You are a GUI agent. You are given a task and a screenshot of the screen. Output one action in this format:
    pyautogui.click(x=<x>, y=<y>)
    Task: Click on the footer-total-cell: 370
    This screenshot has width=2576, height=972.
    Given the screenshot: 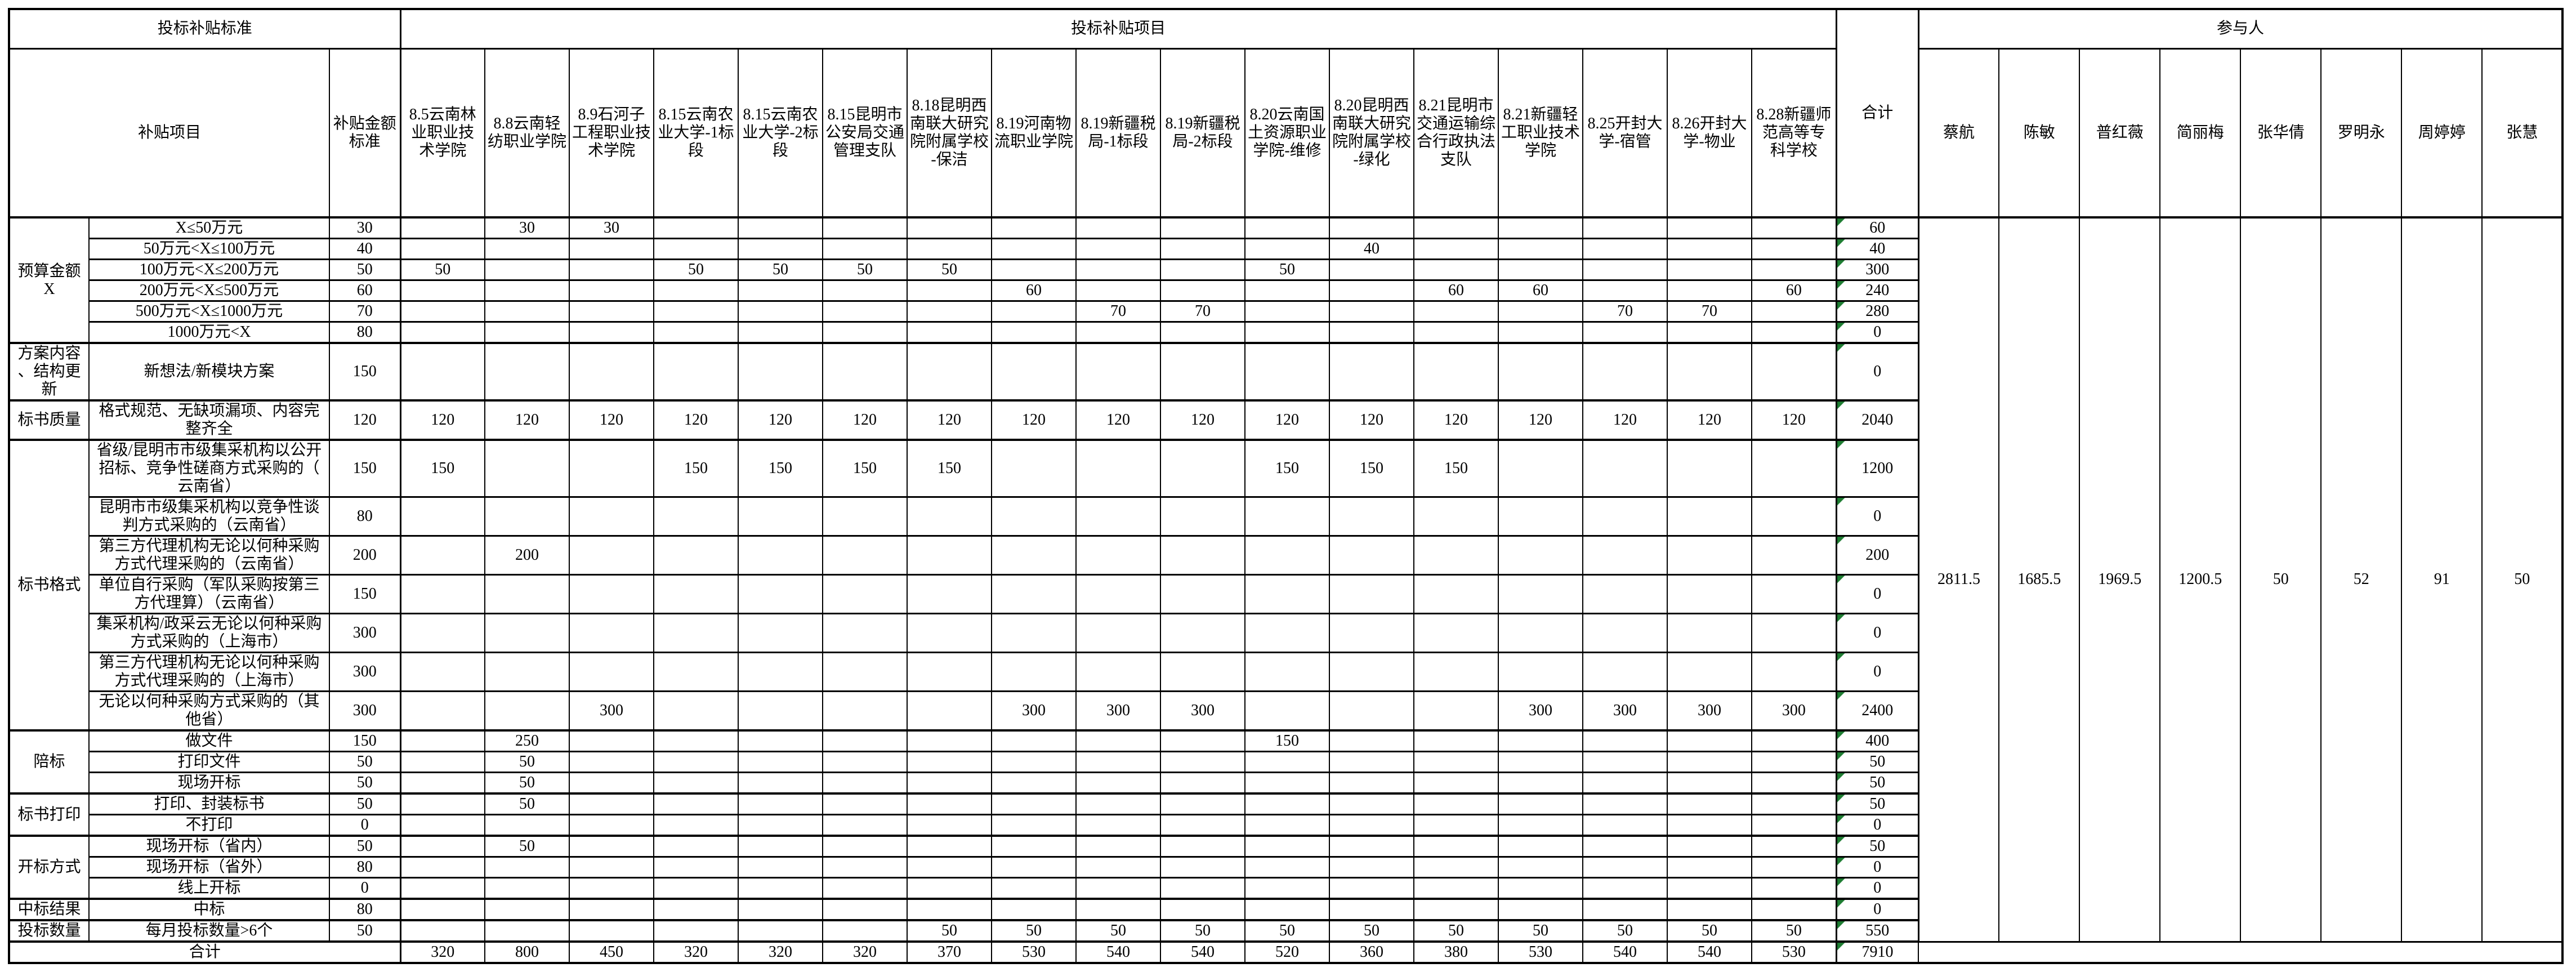 What is the action you would take?
    pyautogui.click(x=950, y=952)
    